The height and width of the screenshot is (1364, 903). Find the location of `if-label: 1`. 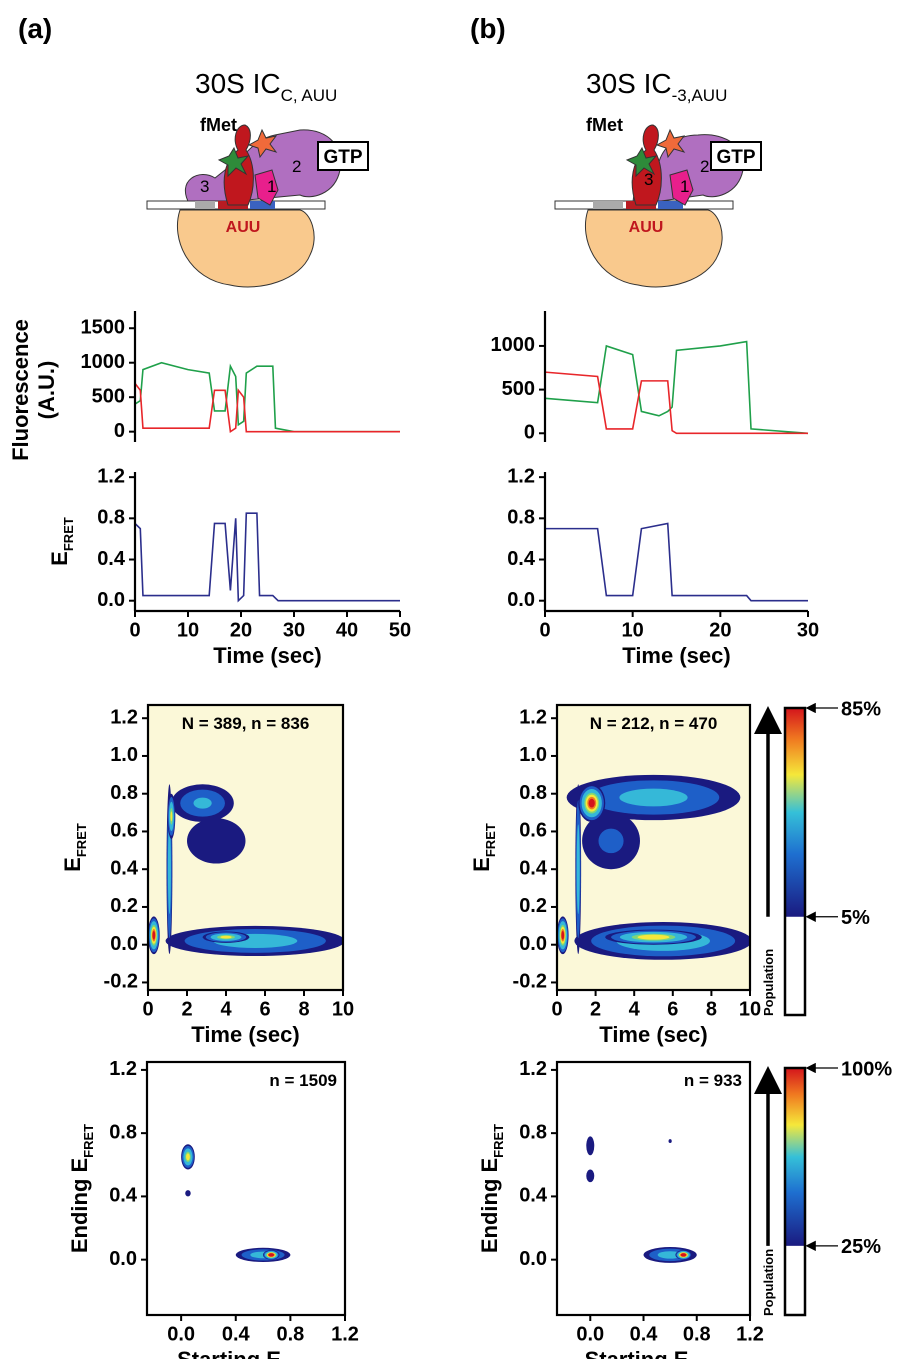

if-label: 1 is located at coordinates (271, 186).